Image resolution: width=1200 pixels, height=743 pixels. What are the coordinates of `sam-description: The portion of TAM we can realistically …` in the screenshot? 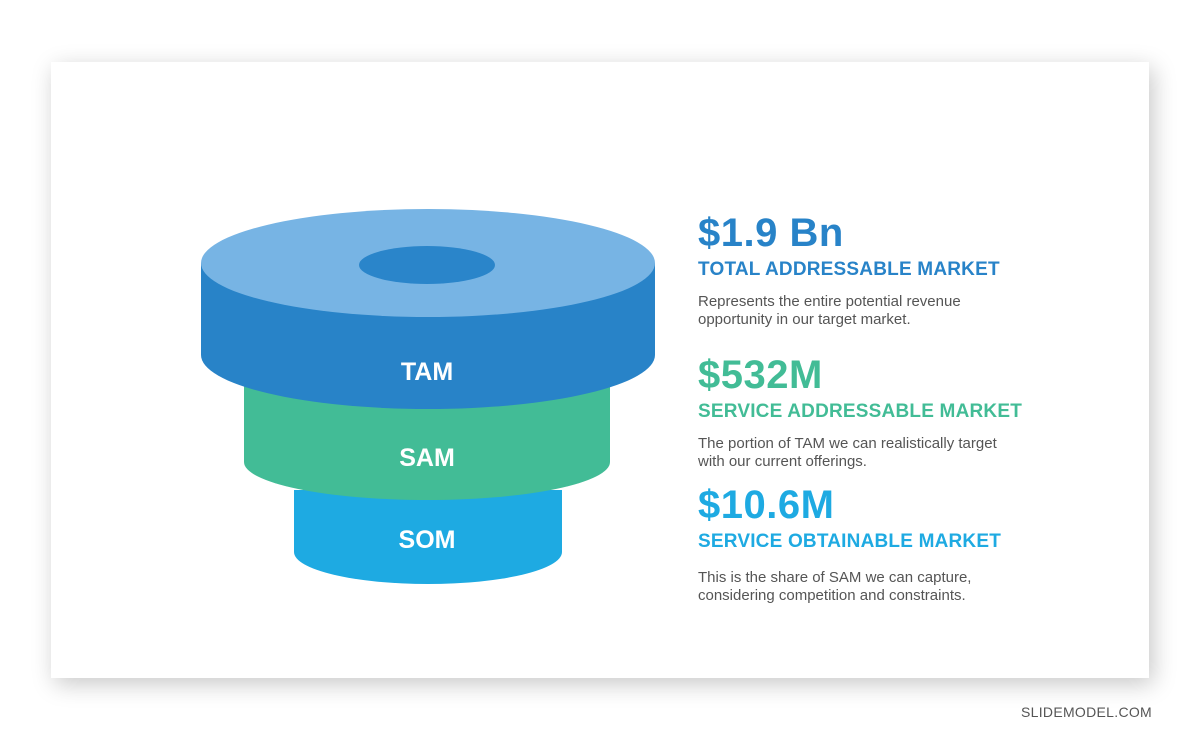 It's located at (868, 453).